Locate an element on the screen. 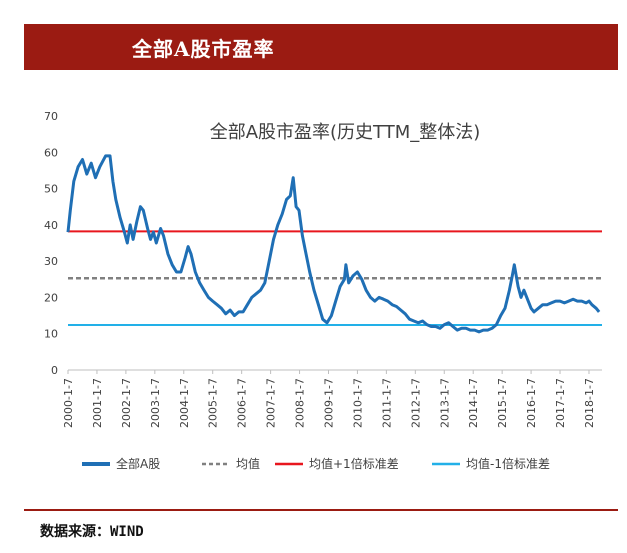 This screenshot has height=553, width=627. x-tick-label: 2010-1-7 is located at coordinates (357, 403).